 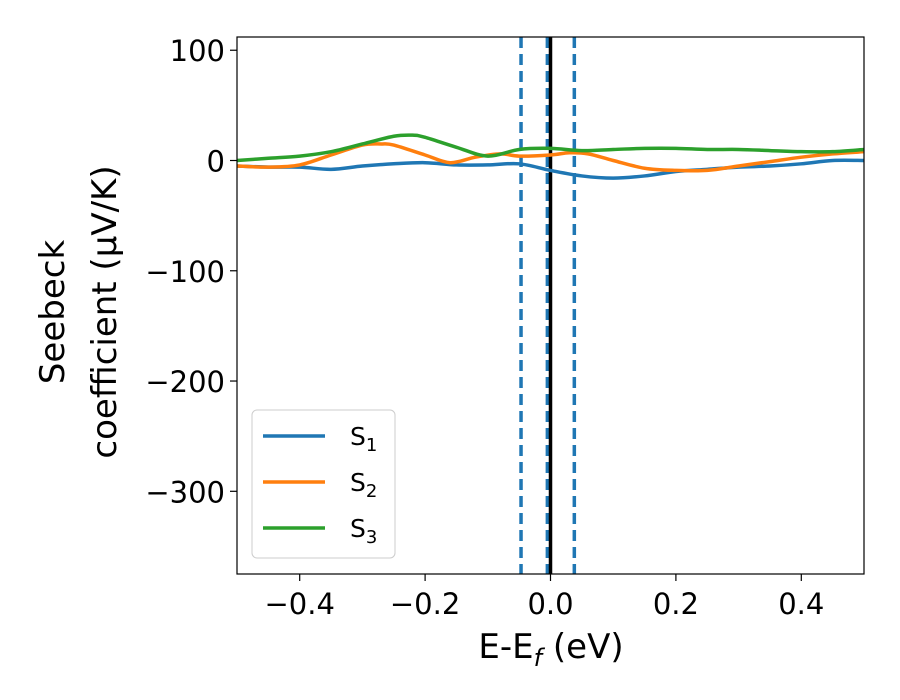 I want to click on x-tick-label: −0.2, so click(x=425, y=604).